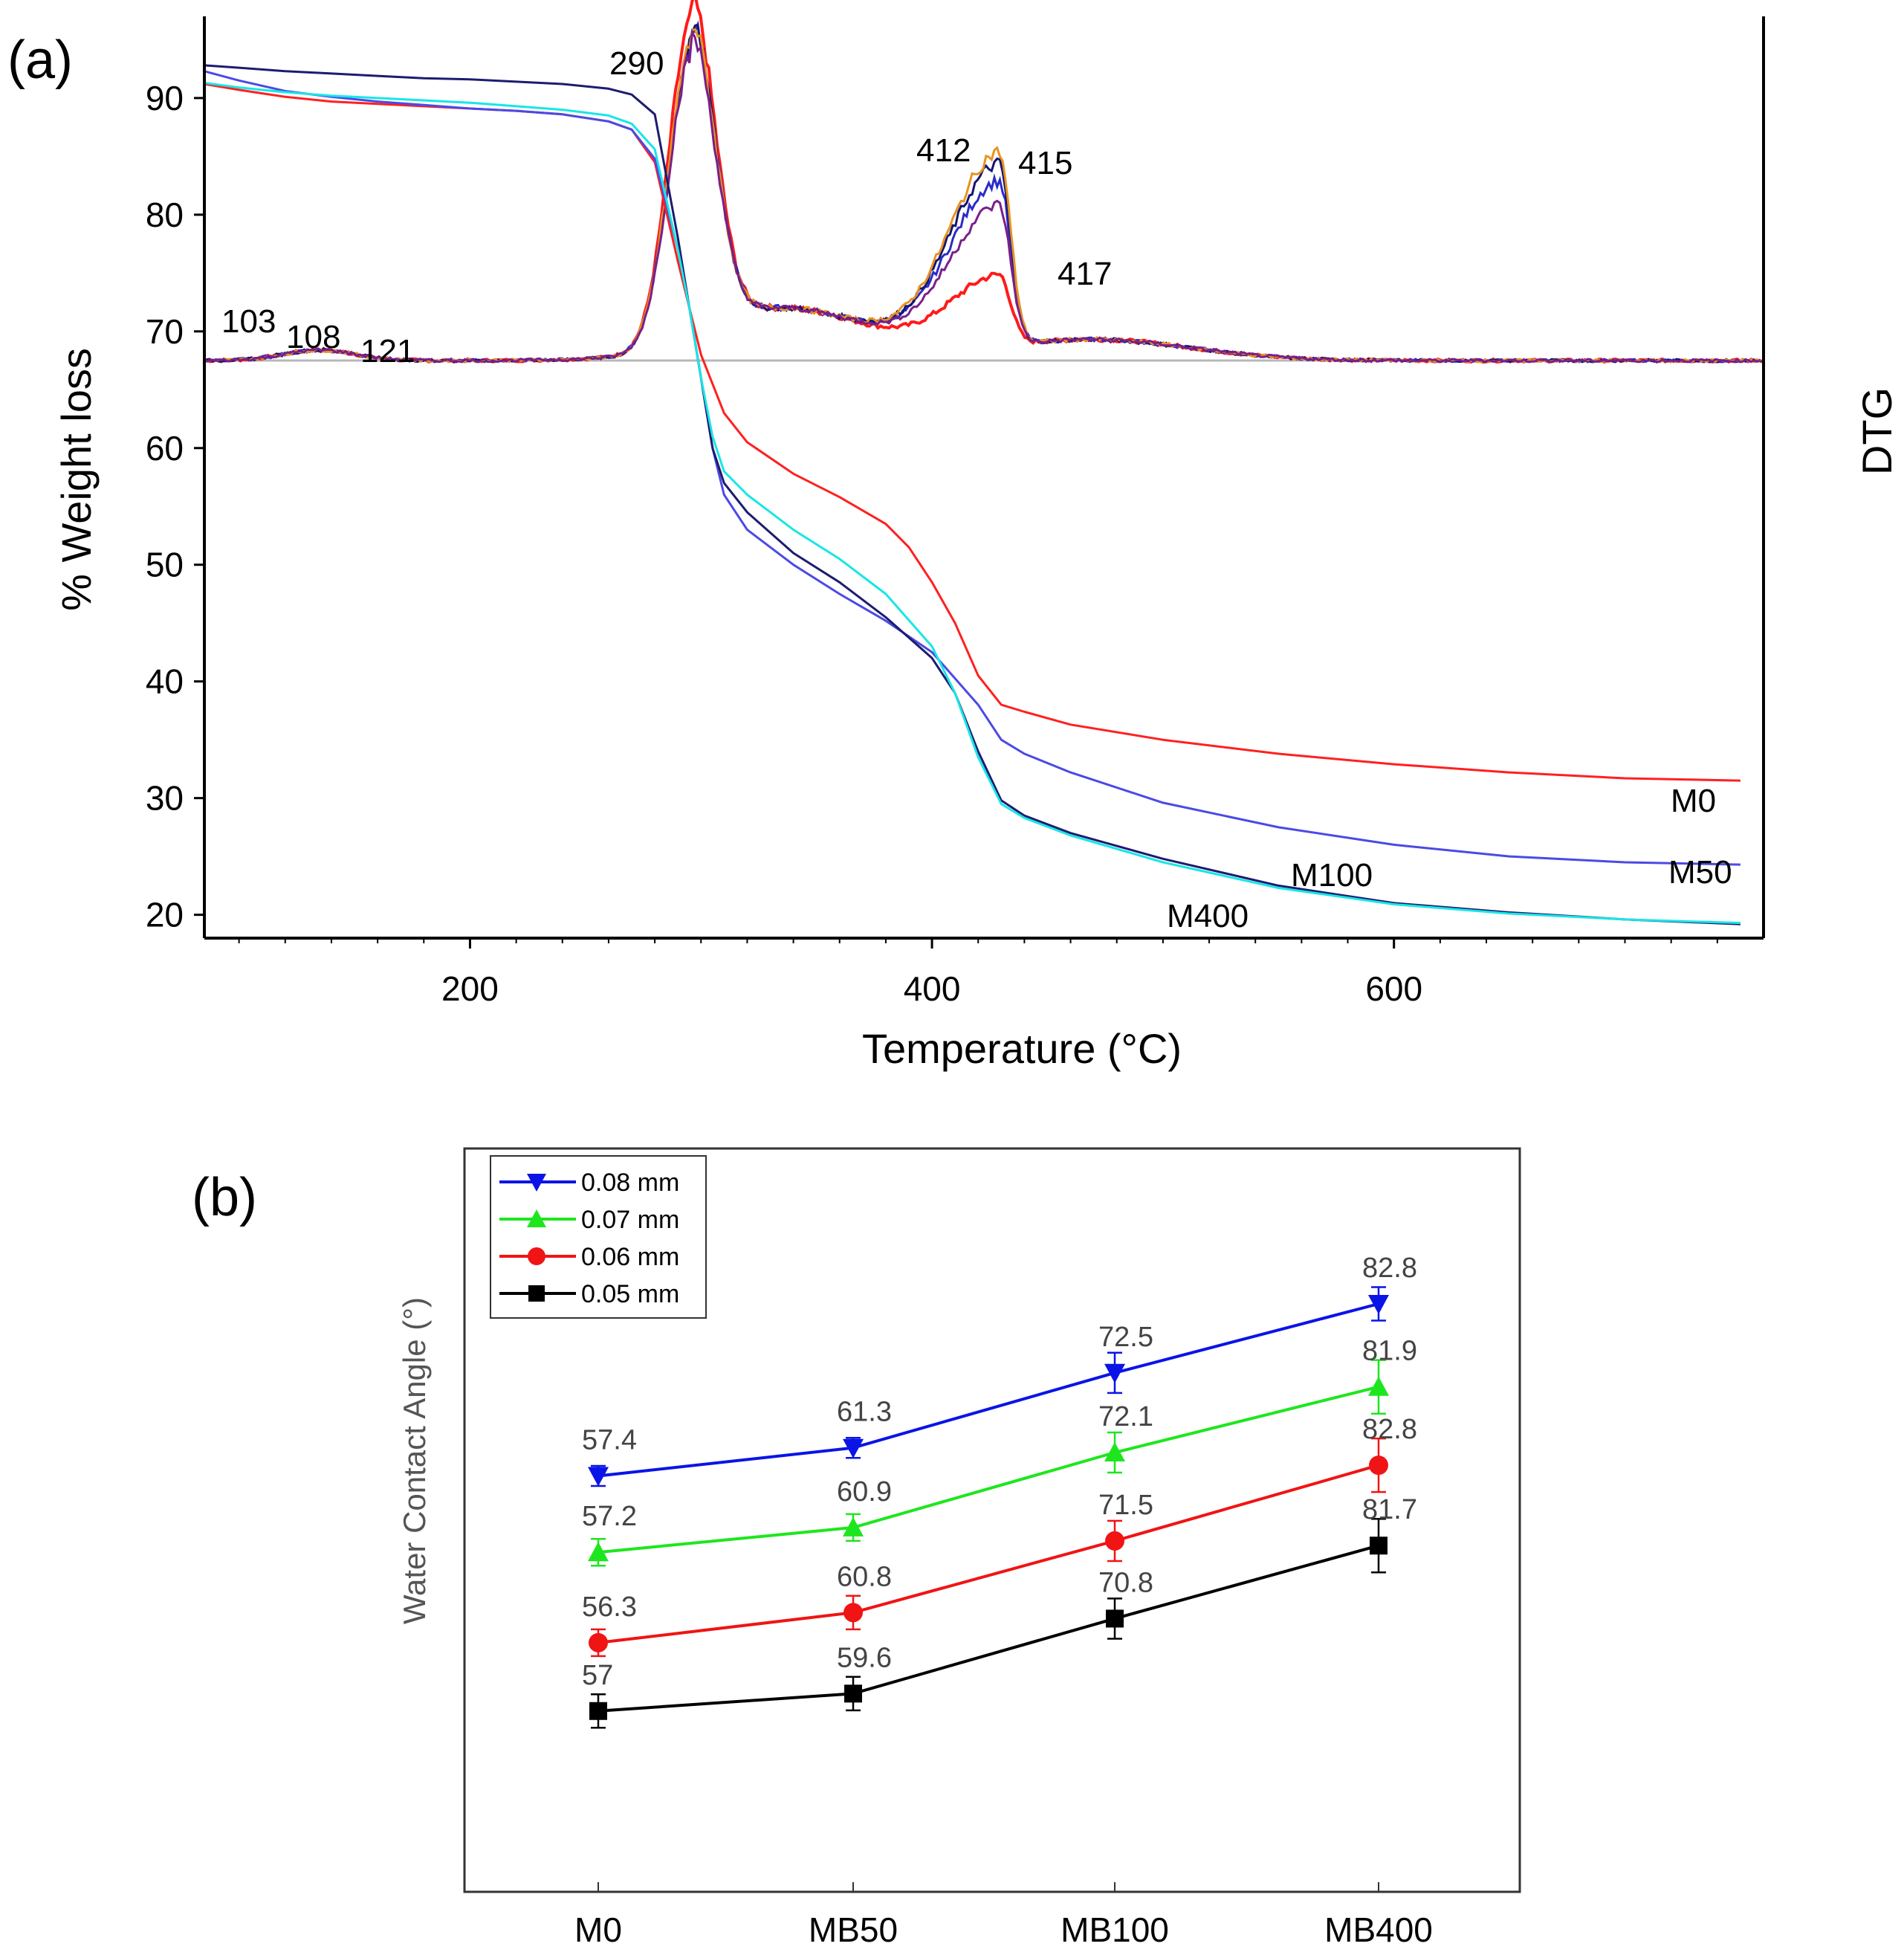 The width and height of the screenshot is (1904, 1958). What do you see at coordinates (1115, 1929) in the screenshot?
I see `b-x-tick-label-mb100: MB100` at bounding box center [1115, 1929].